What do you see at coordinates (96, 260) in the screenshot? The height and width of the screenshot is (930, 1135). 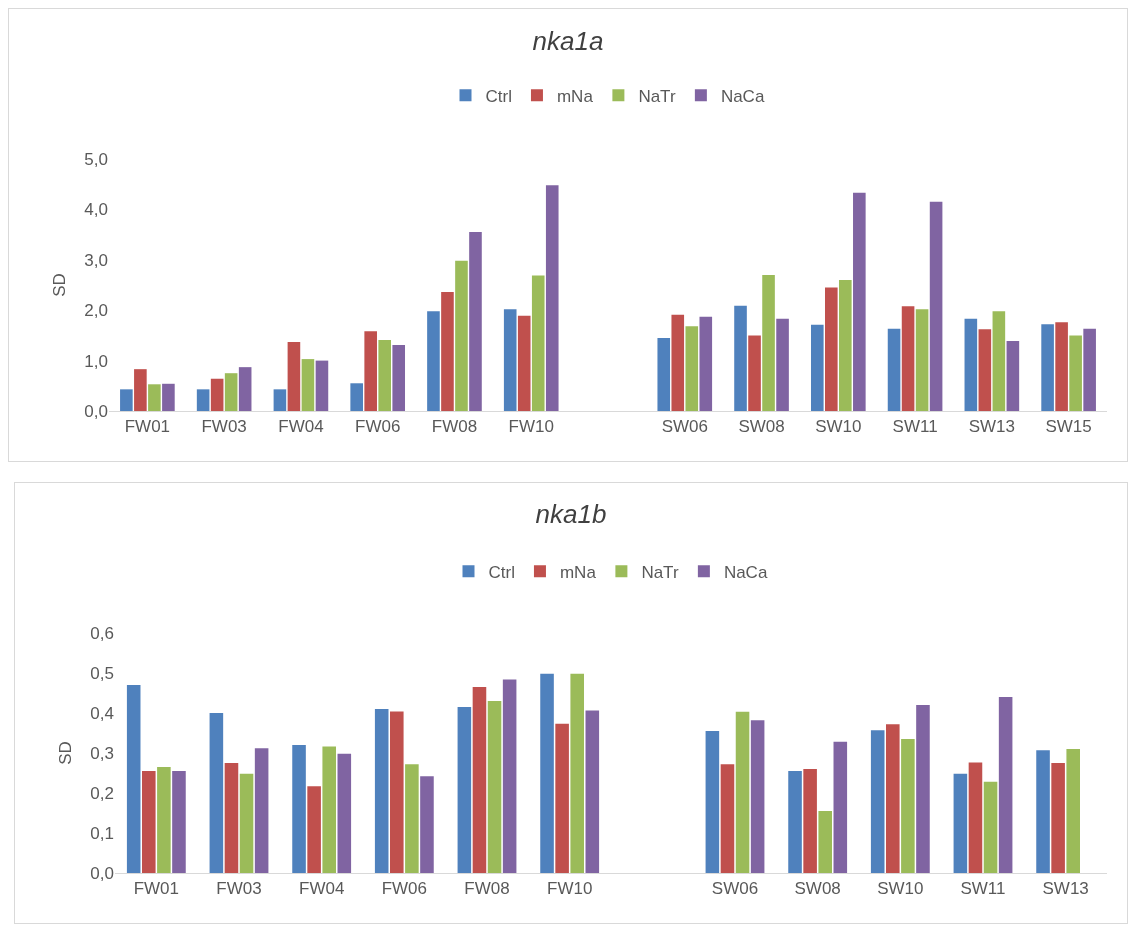 I see `y-tick-label: 3,0` at bounding box center [96, 260].